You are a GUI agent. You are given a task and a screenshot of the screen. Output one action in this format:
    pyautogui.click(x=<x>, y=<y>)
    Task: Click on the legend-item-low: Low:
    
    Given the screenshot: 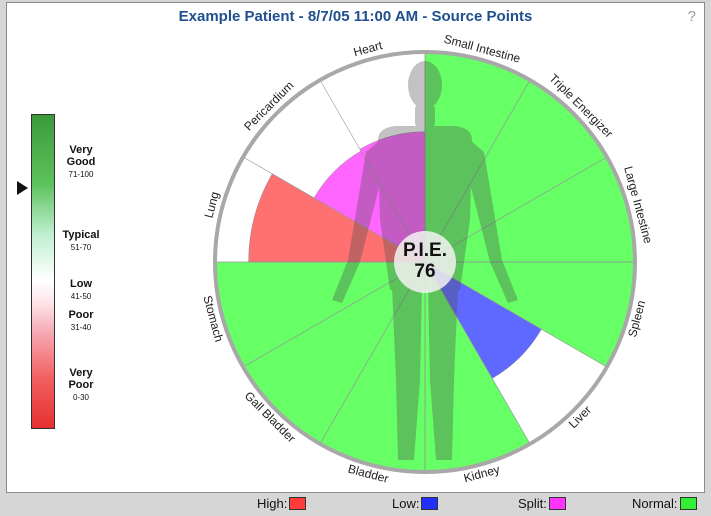 What is the action you would take?
    pyautogui.click(x=415, y=503)
    